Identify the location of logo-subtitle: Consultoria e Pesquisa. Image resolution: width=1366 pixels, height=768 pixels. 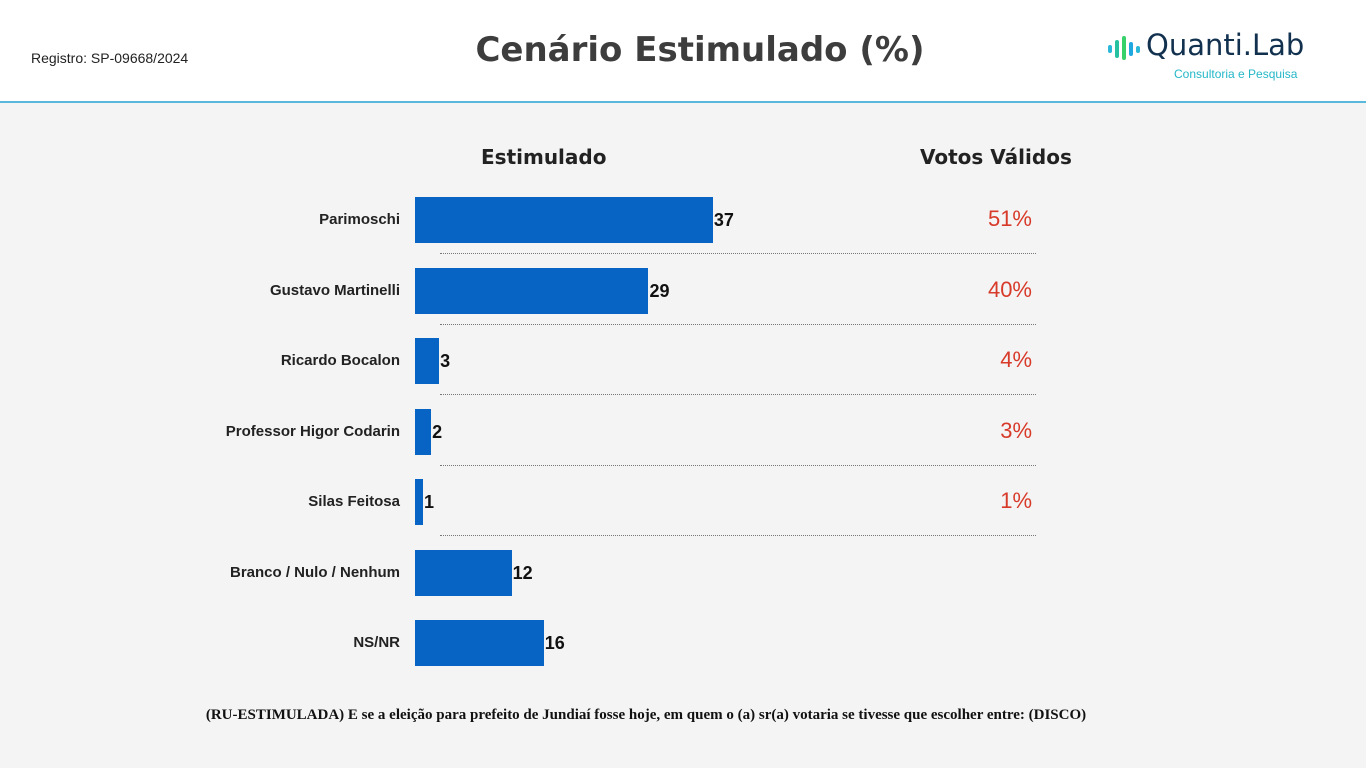
(1236, 74).